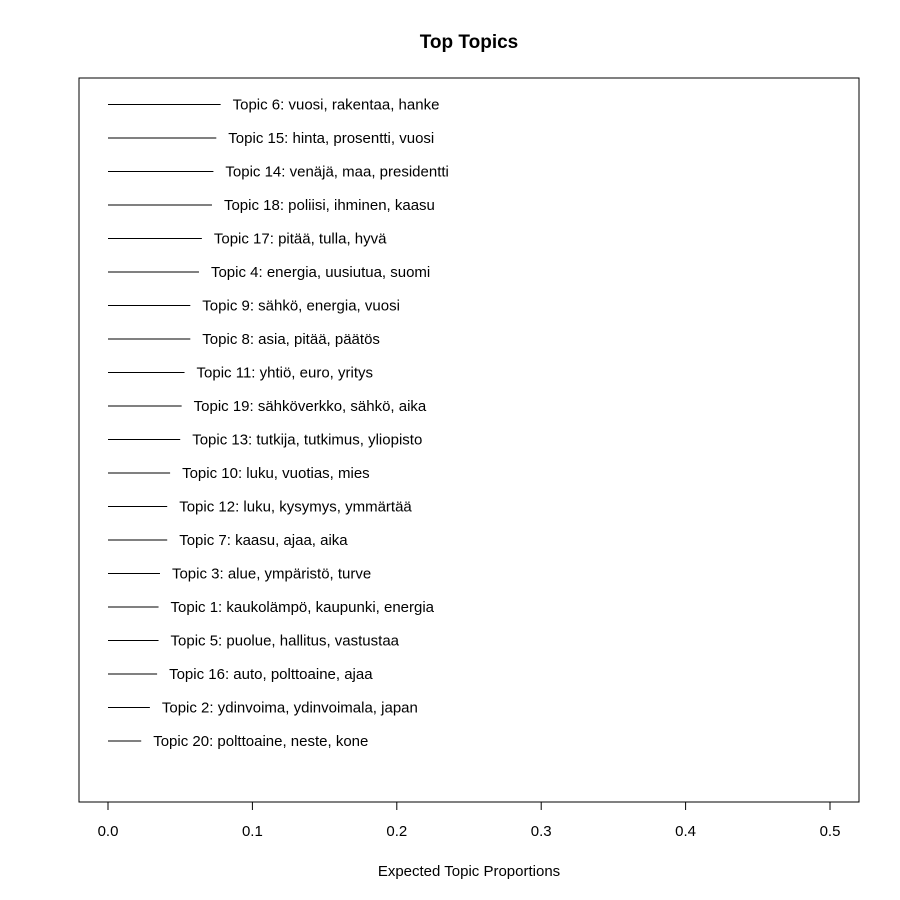 This screenshot has height=900, width=900. I want to click on x-tick-label: 0.2, so click(396, 831).